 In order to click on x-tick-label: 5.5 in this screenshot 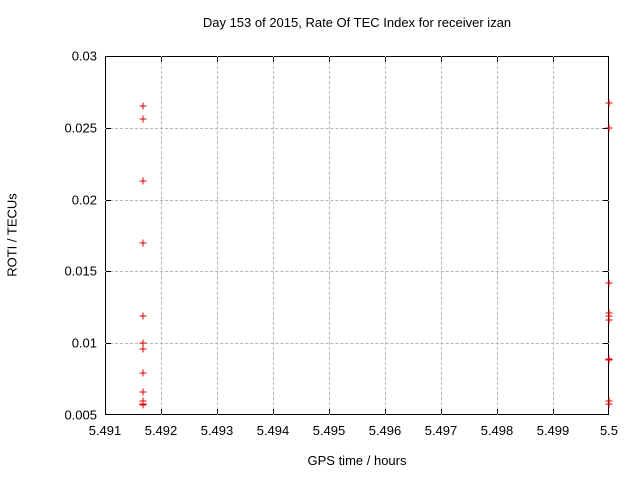, I will do `click(609, 430)`.